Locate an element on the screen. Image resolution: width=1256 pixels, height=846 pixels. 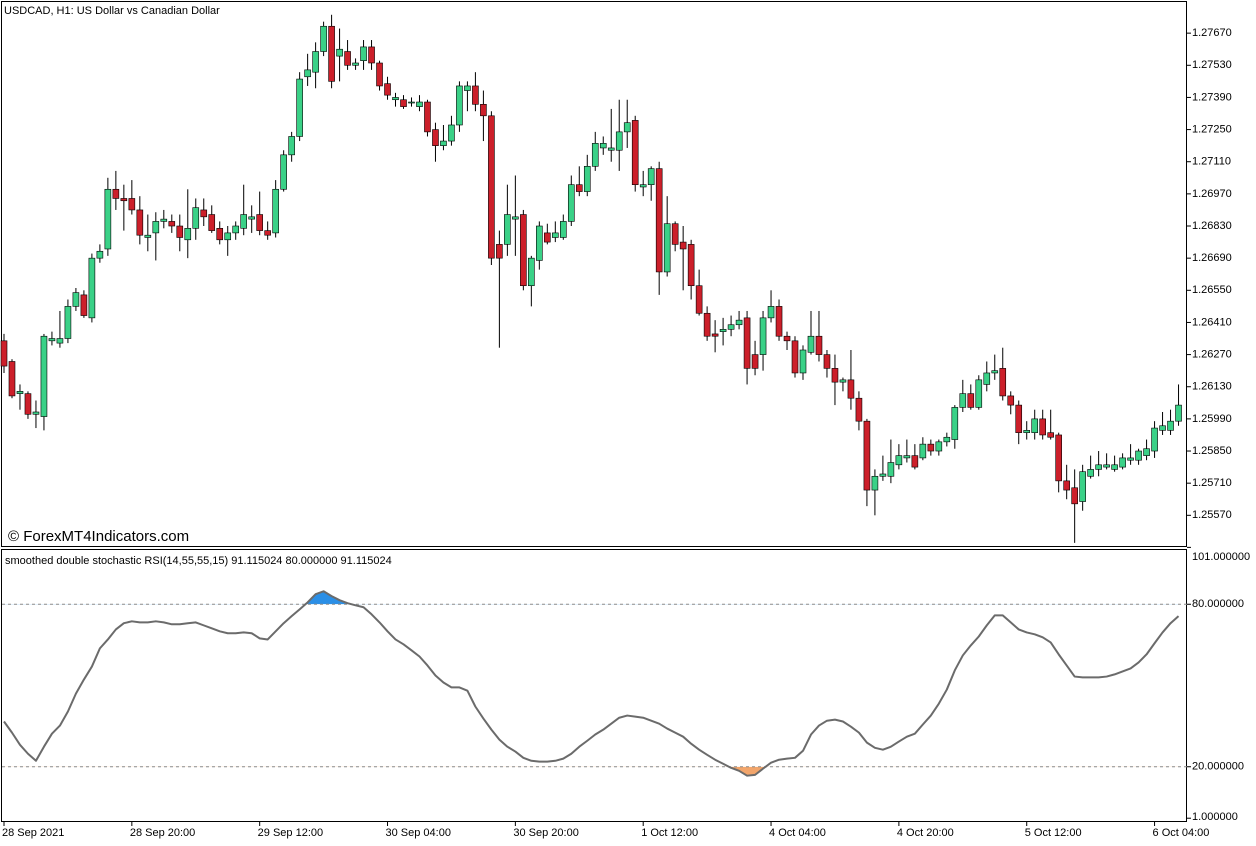
x-tick-label: 4 Oct 04:00 is located at coordinates (797, 833).